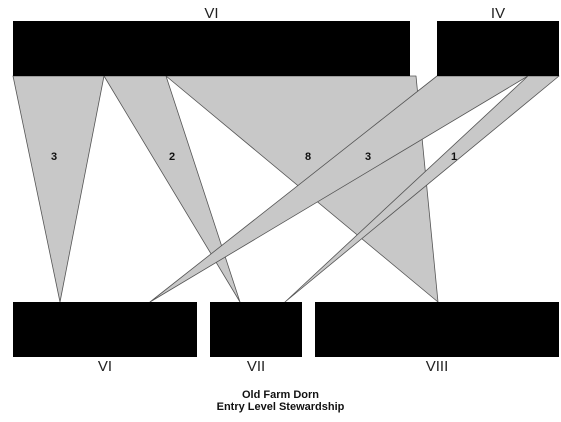  Describe the element at coordinates (211, 48) in the screenshot. I see `node-top-vi` at that location.